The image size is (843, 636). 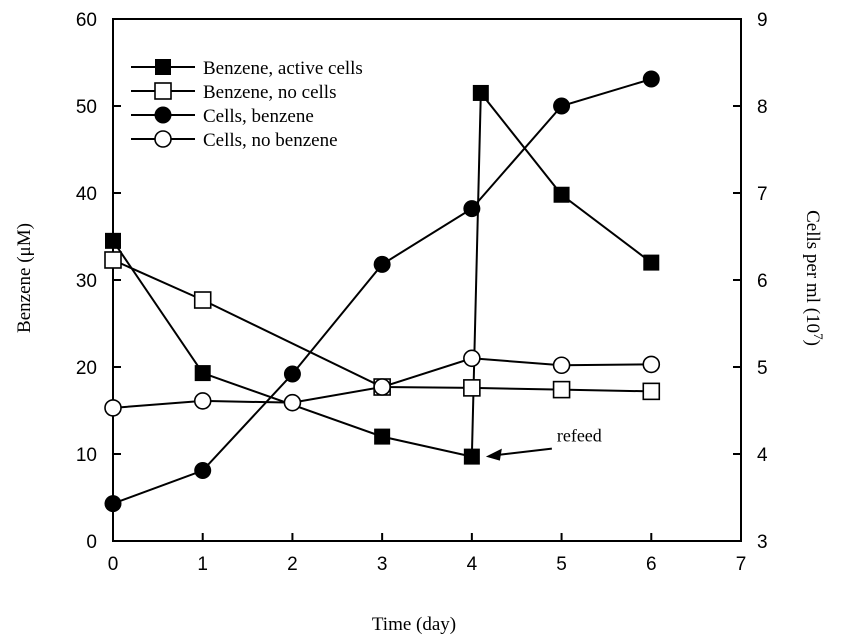 I want to click on annotation-label: refeed, so click(x=579, y=436).